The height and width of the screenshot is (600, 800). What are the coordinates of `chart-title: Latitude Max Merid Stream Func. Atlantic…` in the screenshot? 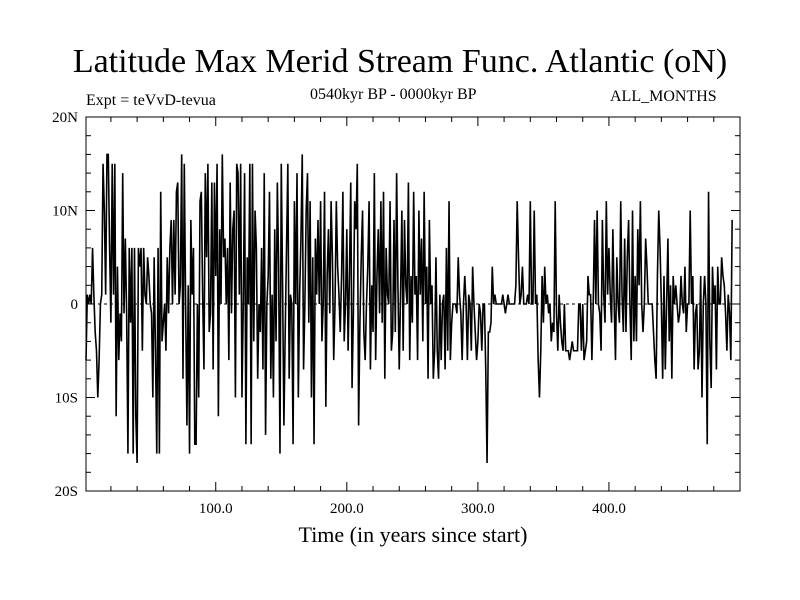 It's located at (400, 61).